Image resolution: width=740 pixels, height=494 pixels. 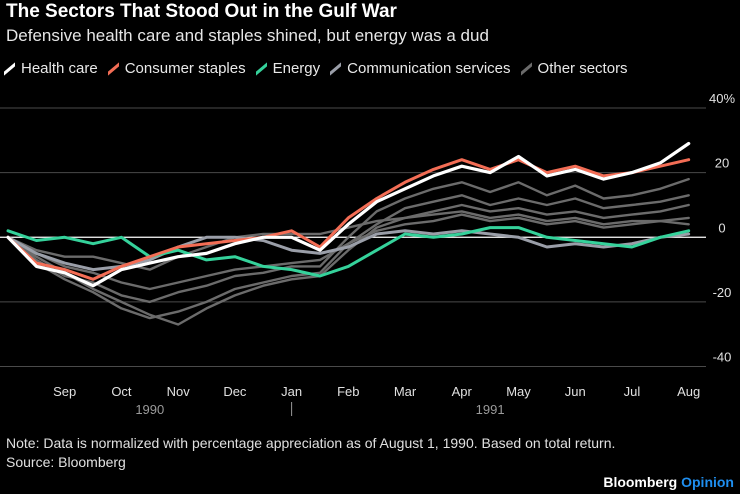 What do you see at coordinates (59, 68) in the screenshot?
I see `legend-label-health-care: Health care` at bounding box center [59, 68].